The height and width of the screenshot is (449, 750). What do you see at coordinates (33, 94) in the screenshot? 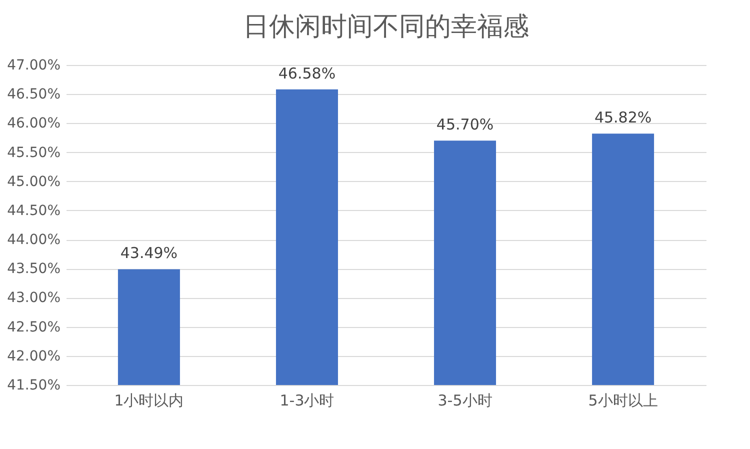
I see `y-tick-label: 46.50%` at bounding box center [33, 94].